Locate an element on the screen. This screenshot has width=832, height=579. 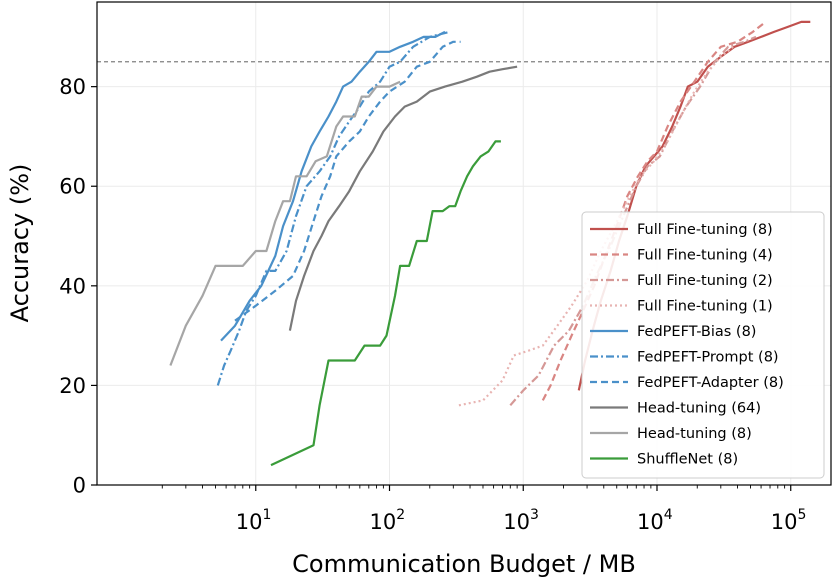
legend-label-2: Full Fine-tuning (2) is located at coordinates (705, 281).